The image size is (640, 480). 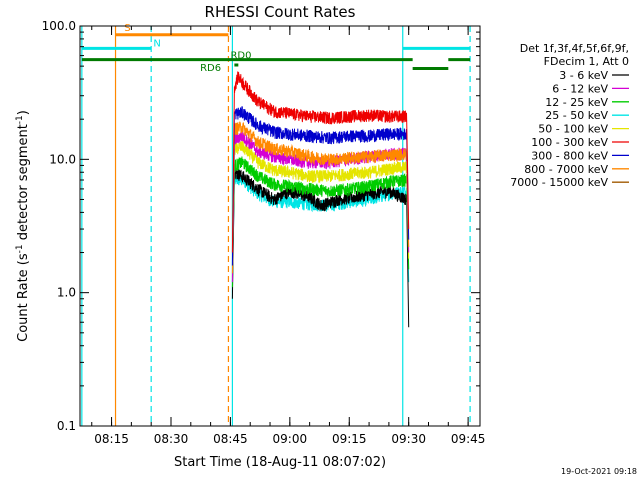 I want to click on legend-label: 300 - 800 keV, so click(x=569, y=155).